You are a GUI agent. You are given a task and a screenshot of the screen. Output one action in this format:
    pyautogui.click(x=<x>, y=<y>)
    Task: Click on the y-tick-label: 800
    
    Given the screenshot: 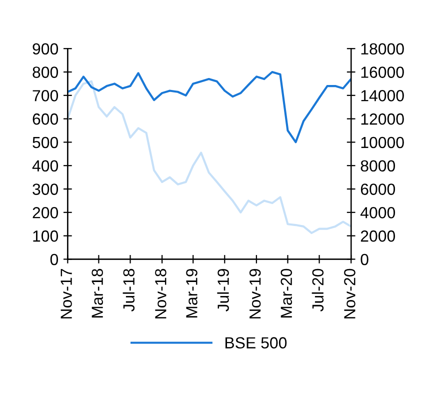 What is the action you would take?
    pyautogui.click(x=45, y=72)
    